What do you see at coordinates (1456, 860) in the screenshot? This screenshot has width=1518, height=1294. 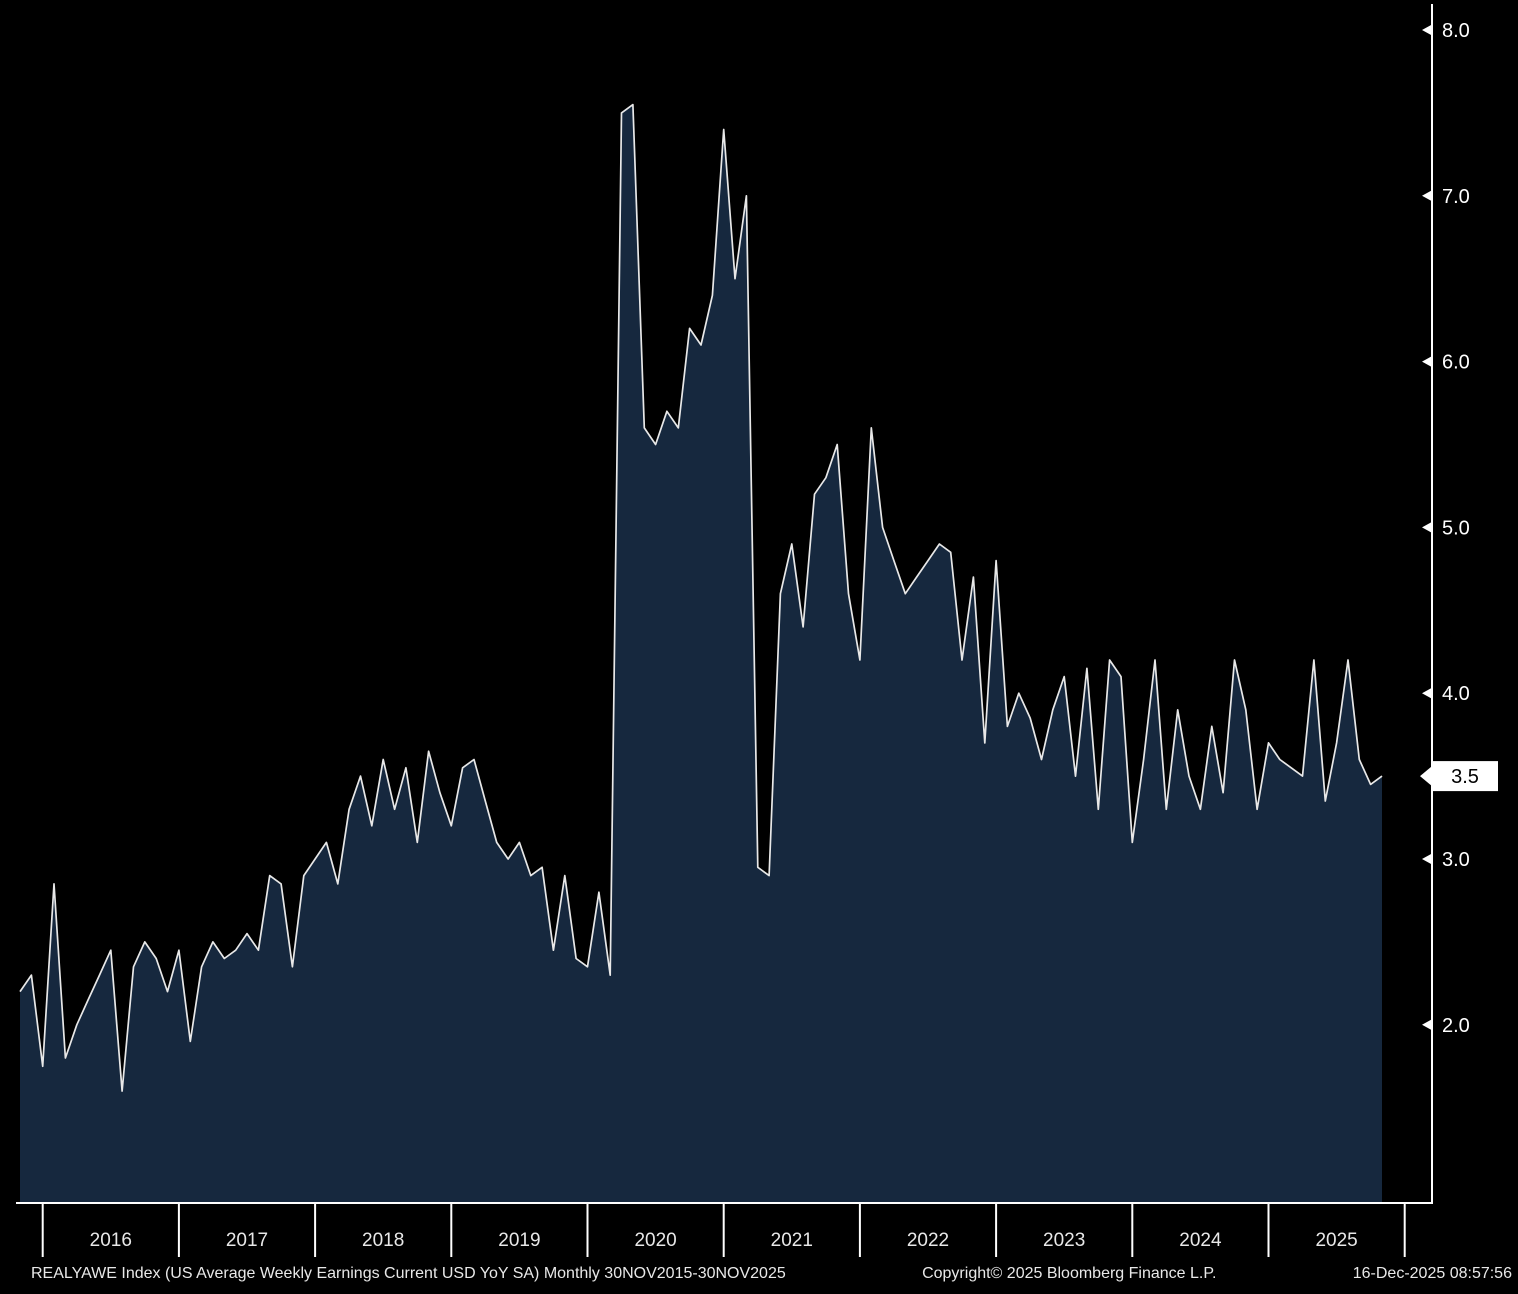 I see `y-tick-label: 3.0` at bounding box center [1456, 860].